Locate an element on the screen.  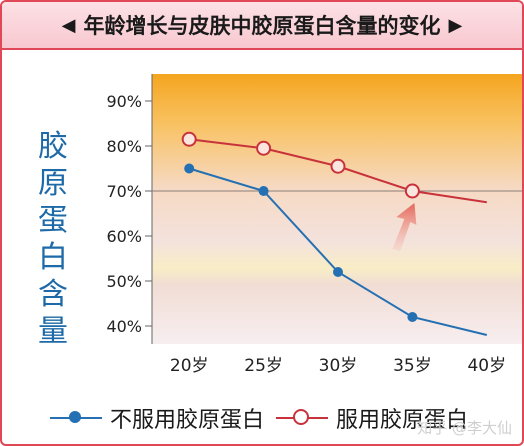
y-tick-label: 60% is located at coordinates (124, 236).